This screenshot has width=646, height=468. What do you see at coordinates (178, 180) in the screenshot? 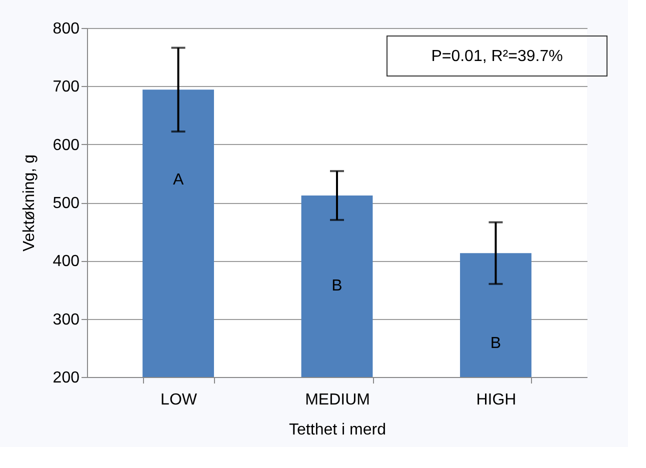
I see `annotation: A` at bounding box center [178, 180].